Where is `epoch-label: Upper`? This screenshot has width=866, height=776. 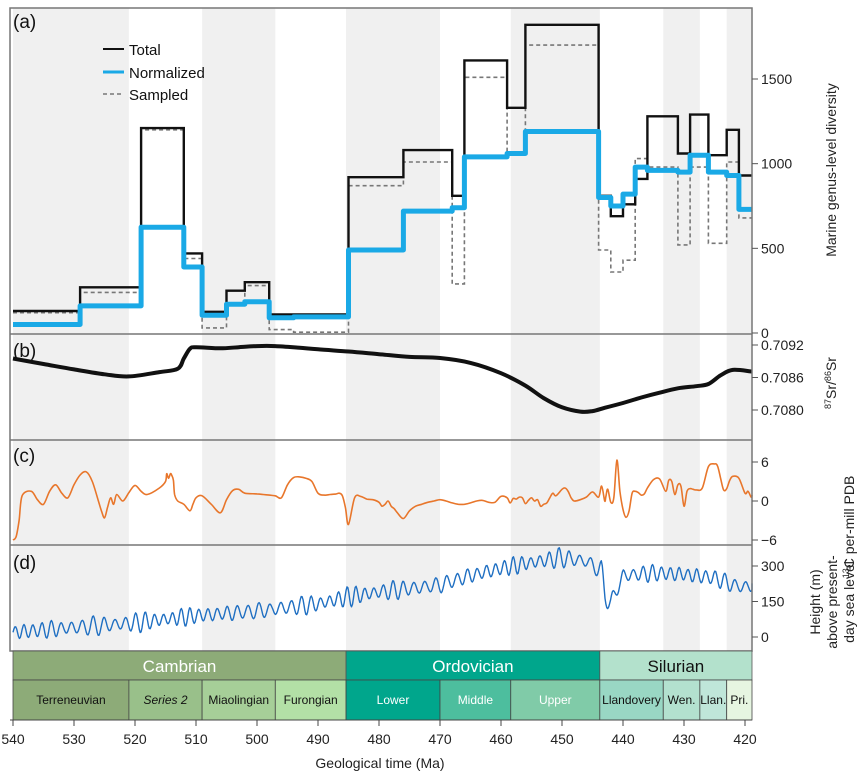 epoch-label: Upper is located at coordinates (555, 700).